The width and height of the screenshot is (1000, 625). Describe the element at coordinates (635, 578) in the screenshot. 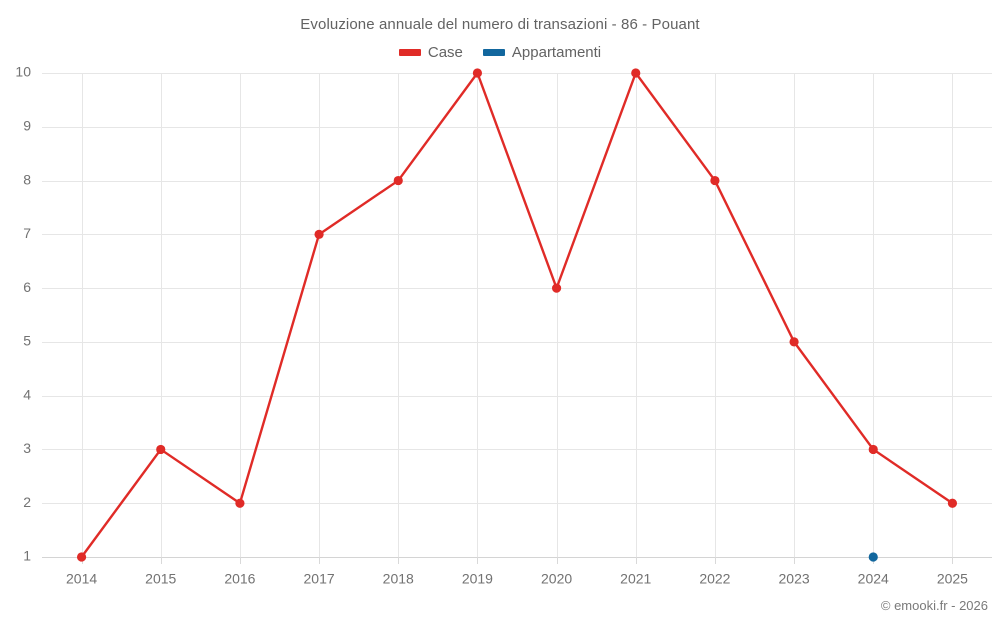

I see `x-axis-tick-label: 2021` at that location.